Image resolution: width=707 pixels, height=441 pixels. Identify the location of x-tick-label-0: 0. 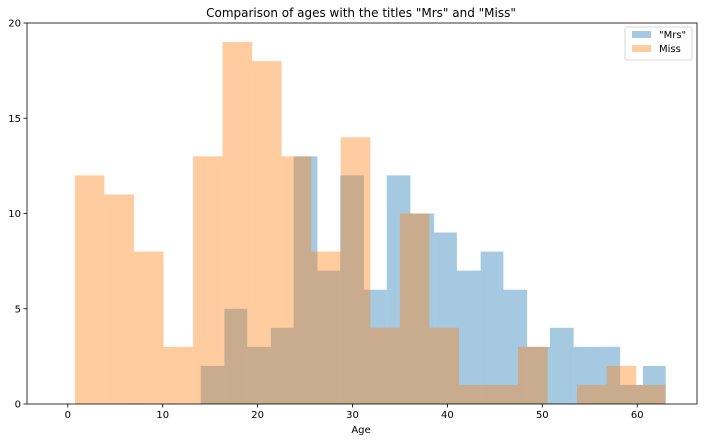
(68, 415).